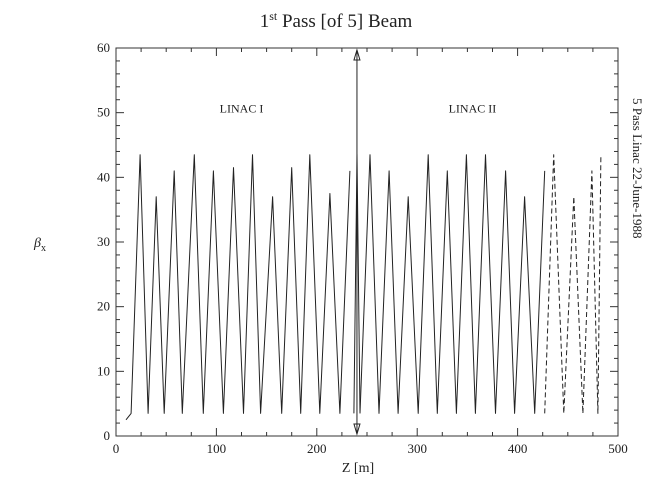 This screenshot has width=653, height=481. I want to click on x-tick-label: 400, so click(518, 448).